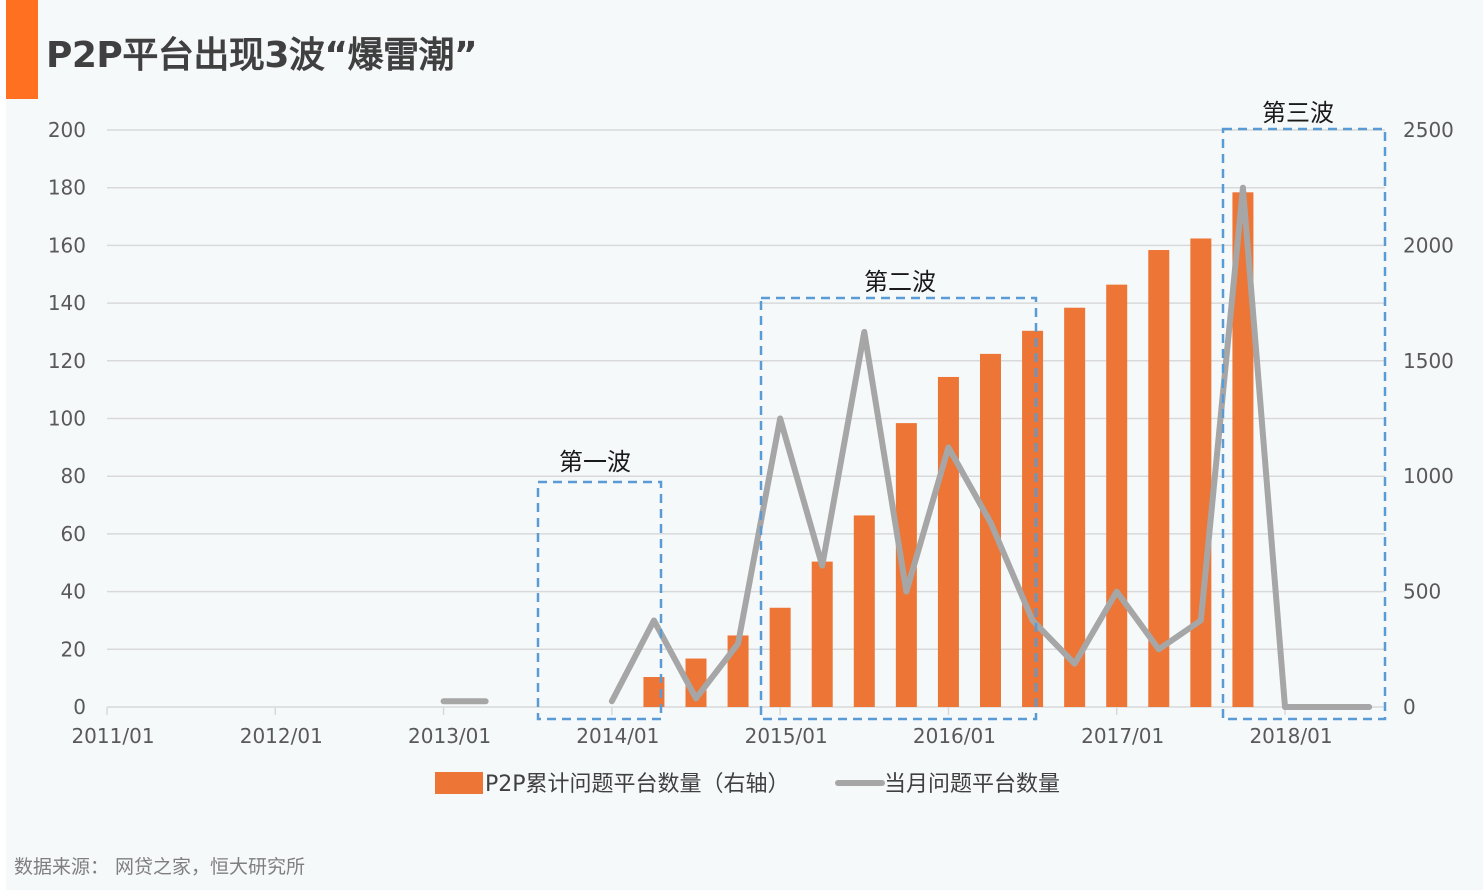 This screenshot has width=1483, height=890. What do you see at coordinates (79, 707) in the screenshot?
I see `left-tick-label: 0` at bounding box center [79, 707].